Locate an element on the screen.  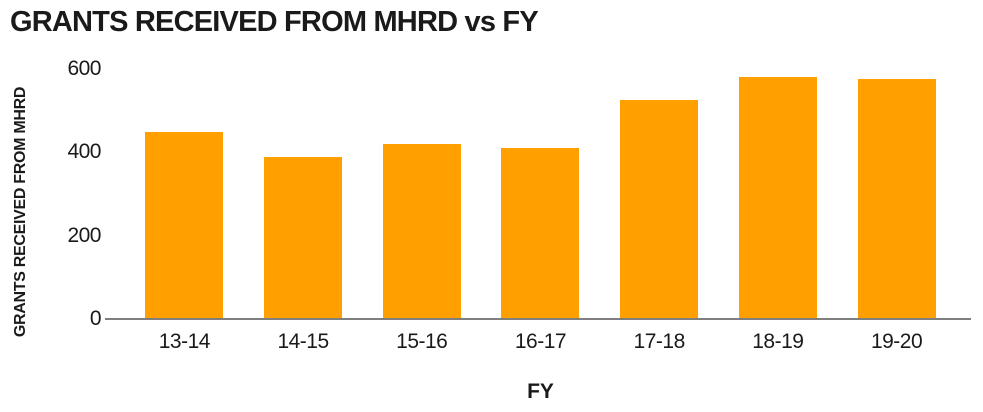
x-tick-label: 17-18 is located at coordinates (659, 341).